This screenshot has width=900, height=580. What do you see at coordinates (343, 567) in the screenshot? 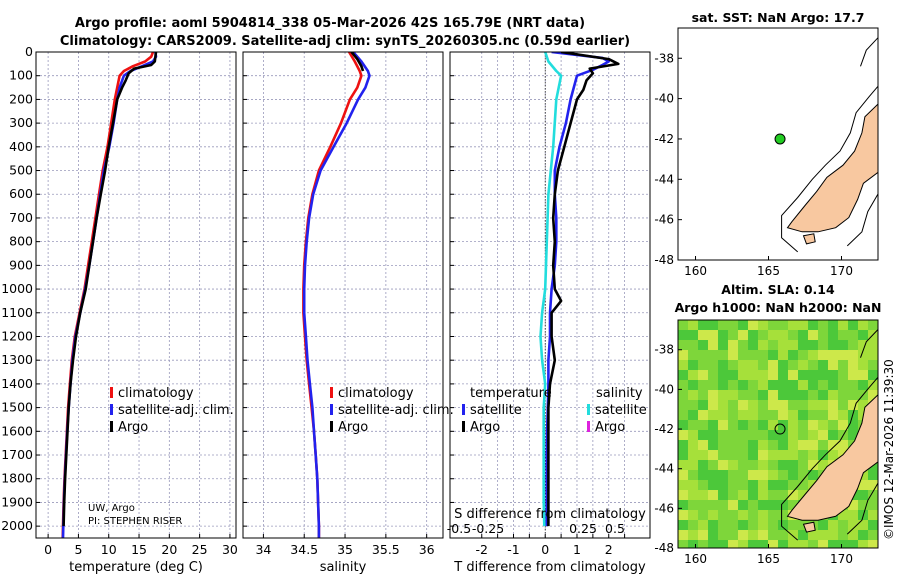
I see `salinity-axis-label: salinity` at bounding box center [343, 567].